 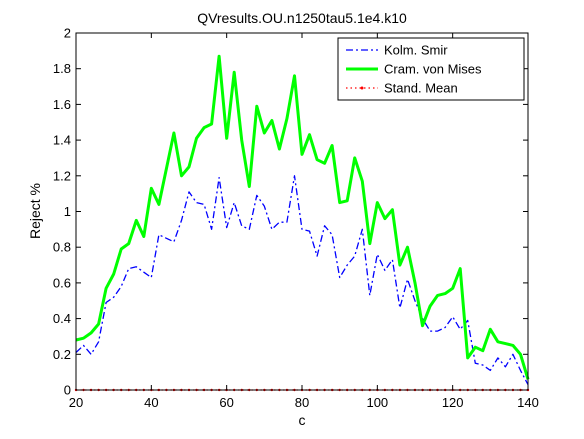 What do you see at coordinates (62, 247) in the screenshot?
I see `y-tick-label: 0.8` at bounding box center [62, 247].